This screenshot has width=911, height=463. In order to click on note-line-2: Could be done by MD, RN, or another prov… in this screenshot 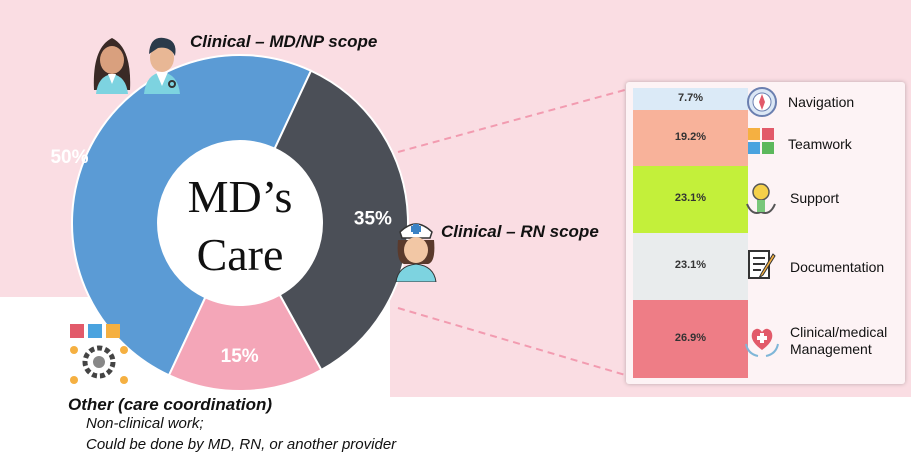, I will do `click(241, 444)`.